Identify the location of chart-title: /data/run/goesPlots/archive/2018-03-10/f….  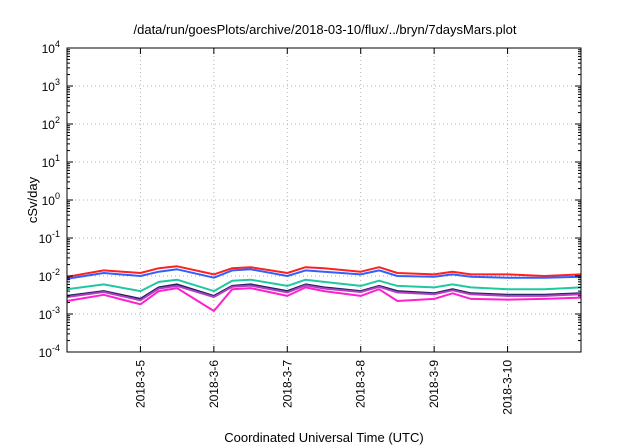
(325, 29).